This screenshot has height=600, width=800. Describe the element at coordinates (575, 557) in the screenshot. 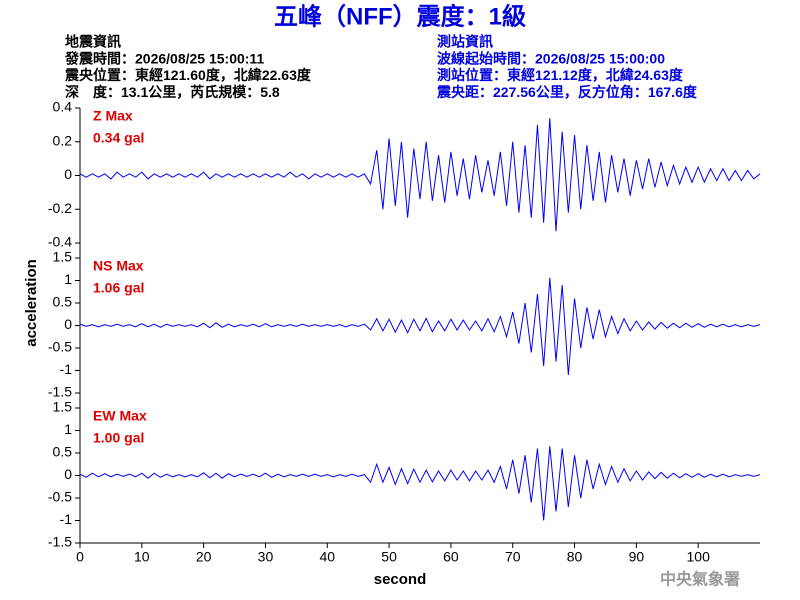

I see `x-tick-label: 80` at that location.